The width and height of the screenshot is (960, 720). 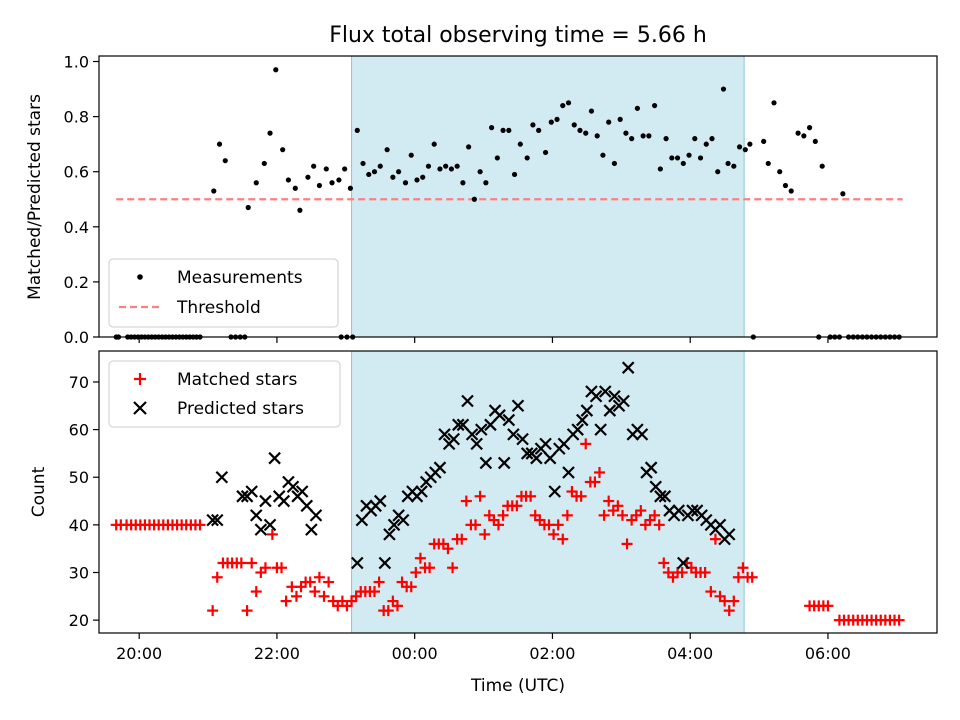 What do you see at coordinates (415, 653) in the screenshot?
I see `x-tick-label: 00:00` at bounding box center [415, 653].